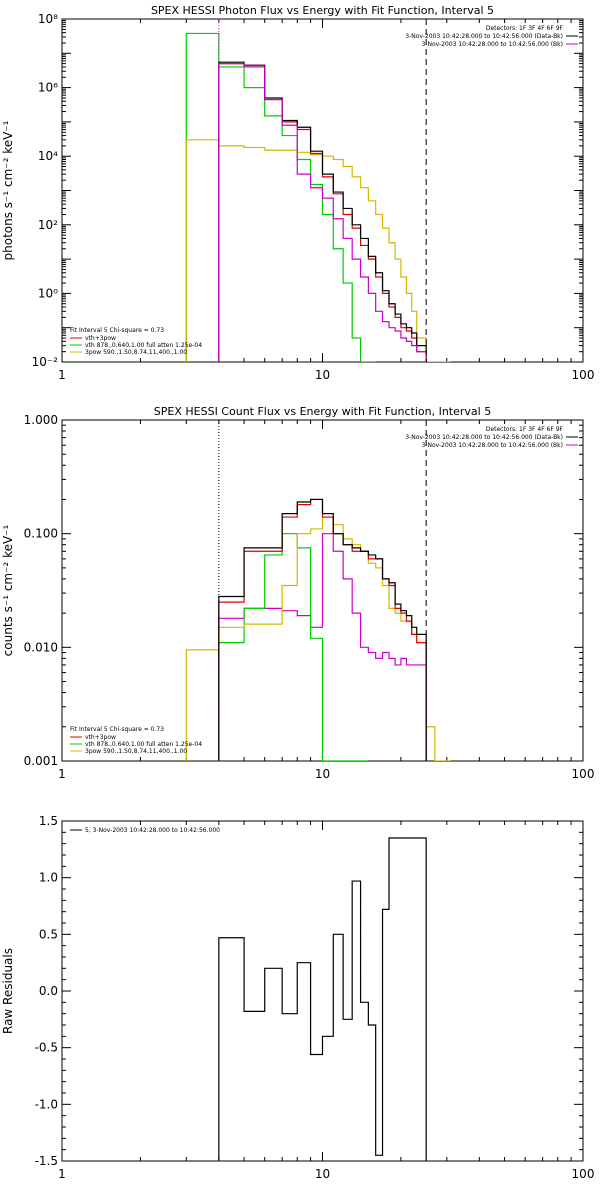  I want to click on y-tick-label: -0.5, so click(46, 1048).